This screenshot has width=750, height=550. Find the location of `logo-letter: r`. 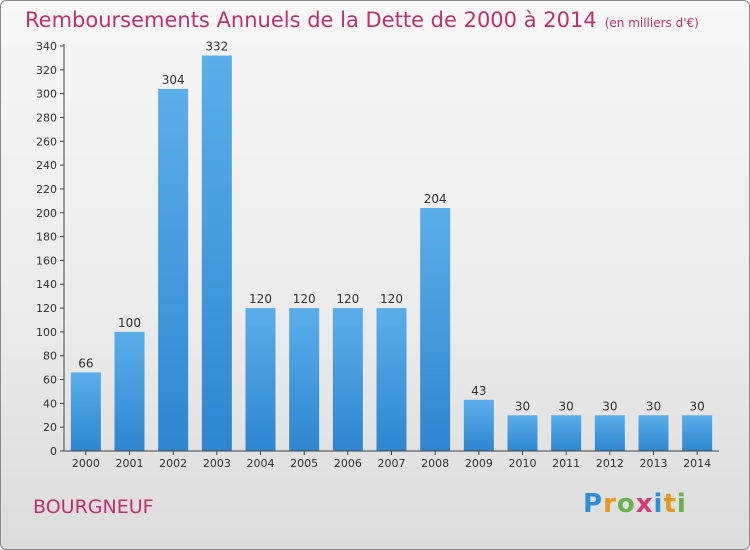

logo-letter: r is located at coordinates (610, 504).